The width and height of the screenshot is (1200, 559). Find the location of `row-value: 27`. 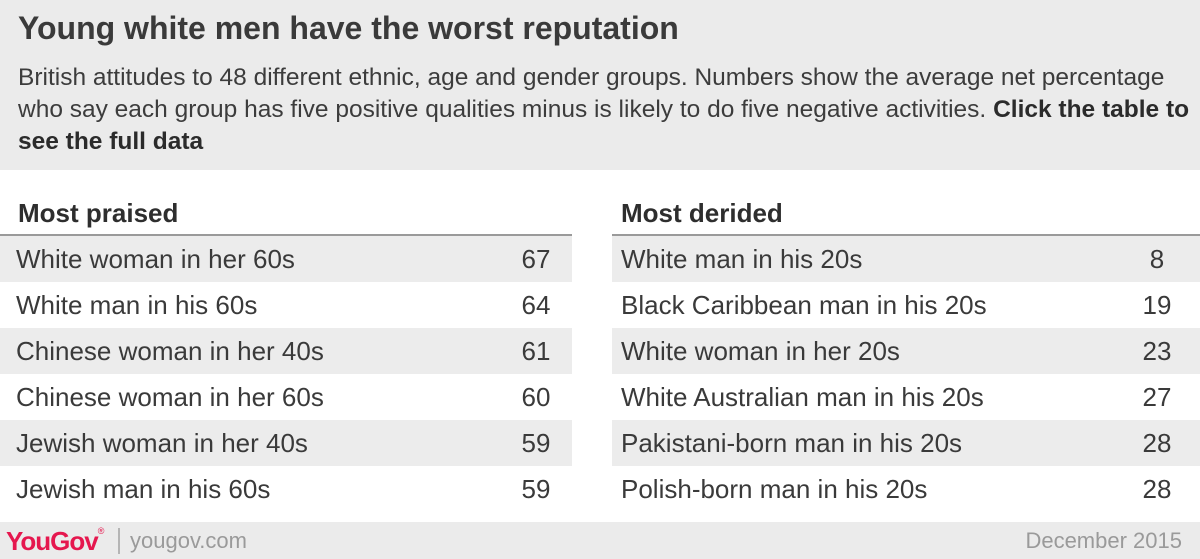

row-value: 27 is located at coordinates (1157, 397).